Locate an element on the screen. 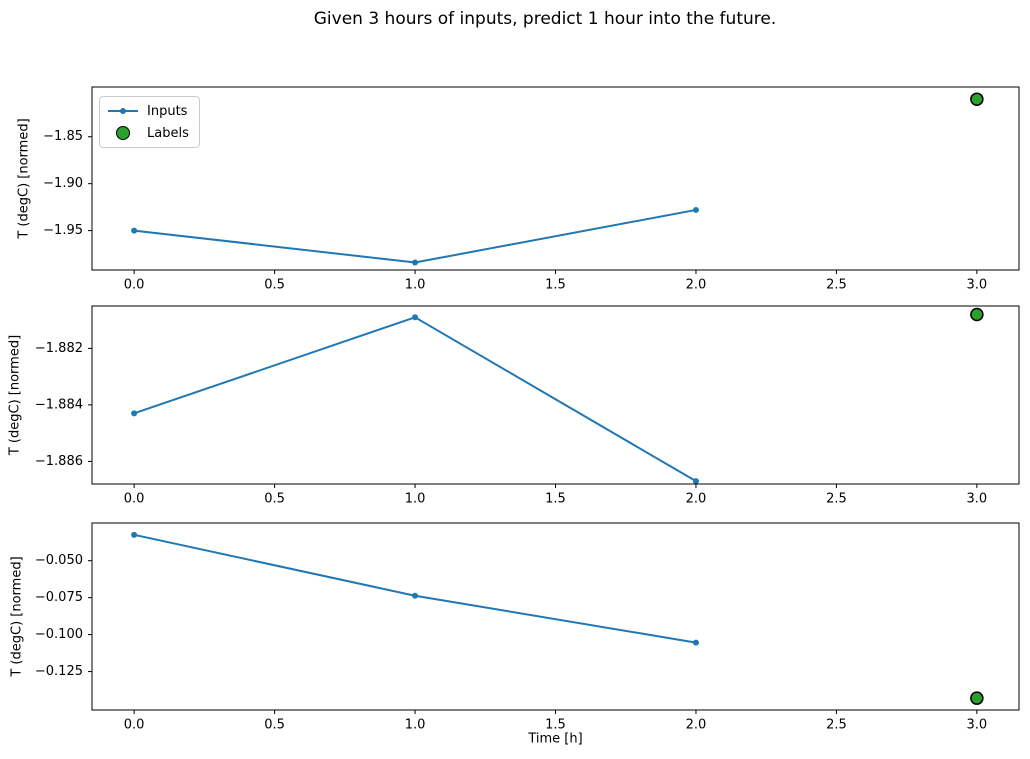  legend-label-labels: Labels is located at coordinates (168, 133).